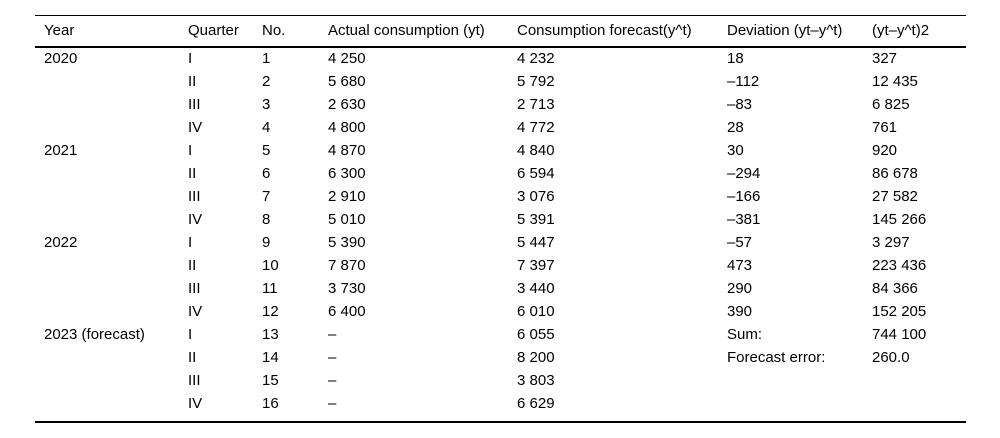 This screenshot has width=1000, height=438. Describe the element at coordinates (895, 81) in the screenshot. I see `cell-squared-deviation: 12 435` at that location.